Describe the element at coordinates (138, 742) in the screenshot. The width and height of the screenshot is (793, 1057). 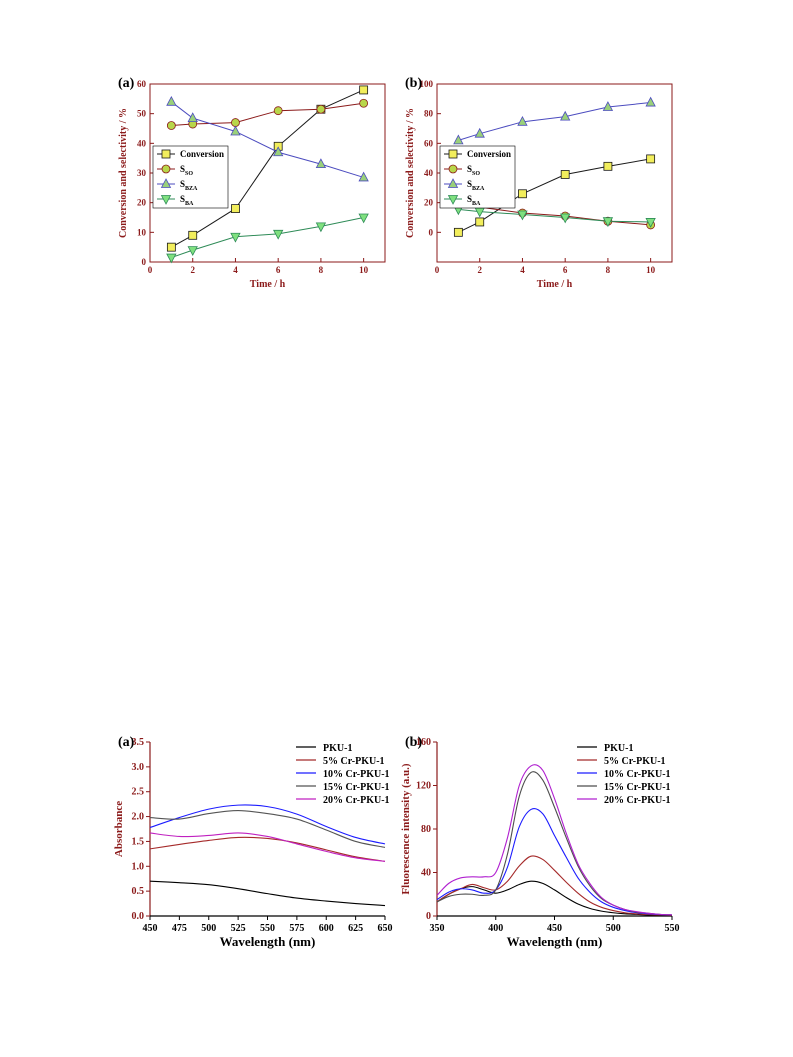
I see `y-tick-label: 3.5` at that location.